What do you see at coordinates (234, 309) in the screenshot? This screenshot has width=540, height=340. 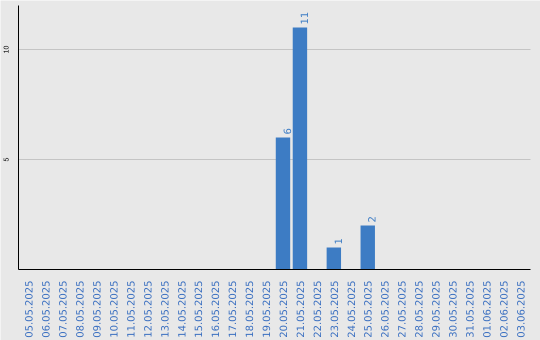 I see `x-tick-label: 17.05.2025` at bounding box center [234, 309].